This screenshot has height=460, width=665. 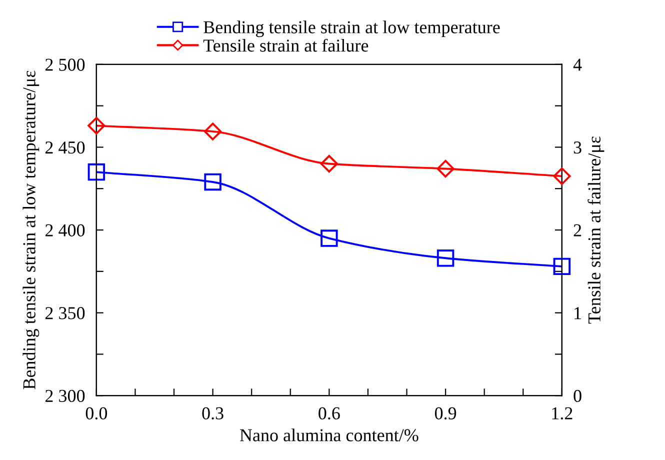 What do you see at coordinates (285, 45) in the screenshot?
I see `legend-label: Tensile strain at failure` at bounding box center [285, 45].